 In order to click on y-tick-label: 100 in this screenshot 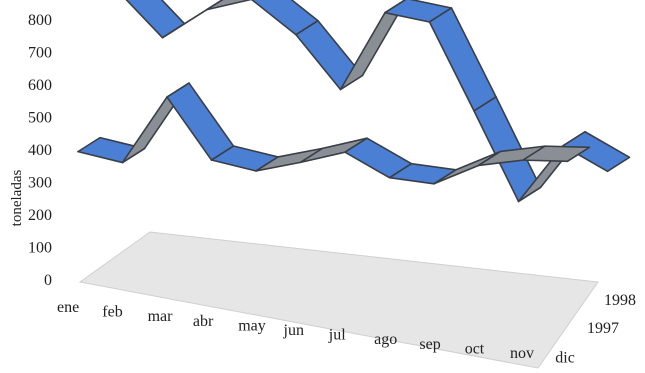, I will do `click(40, 248)`.